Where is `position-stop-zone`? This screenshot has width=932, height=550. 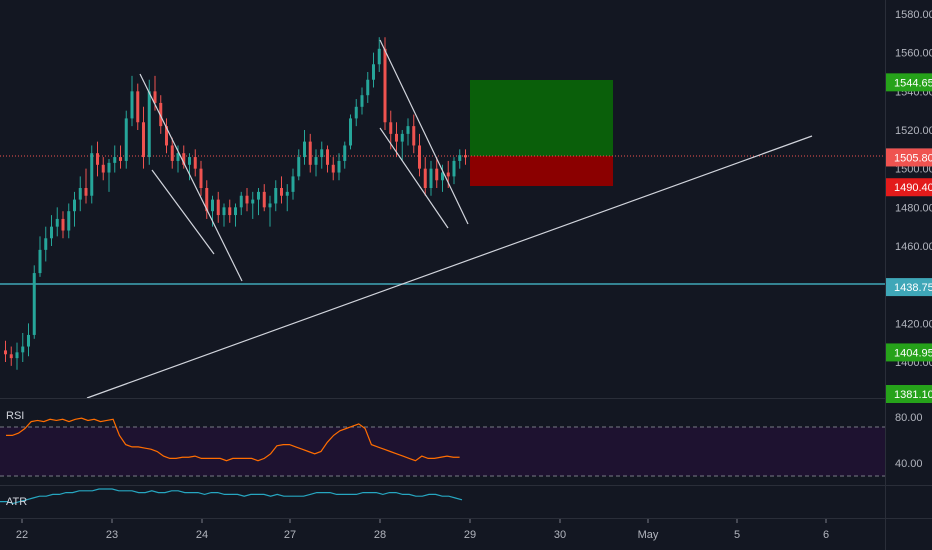 position-stop-zone is located at coordinates (541, 171).